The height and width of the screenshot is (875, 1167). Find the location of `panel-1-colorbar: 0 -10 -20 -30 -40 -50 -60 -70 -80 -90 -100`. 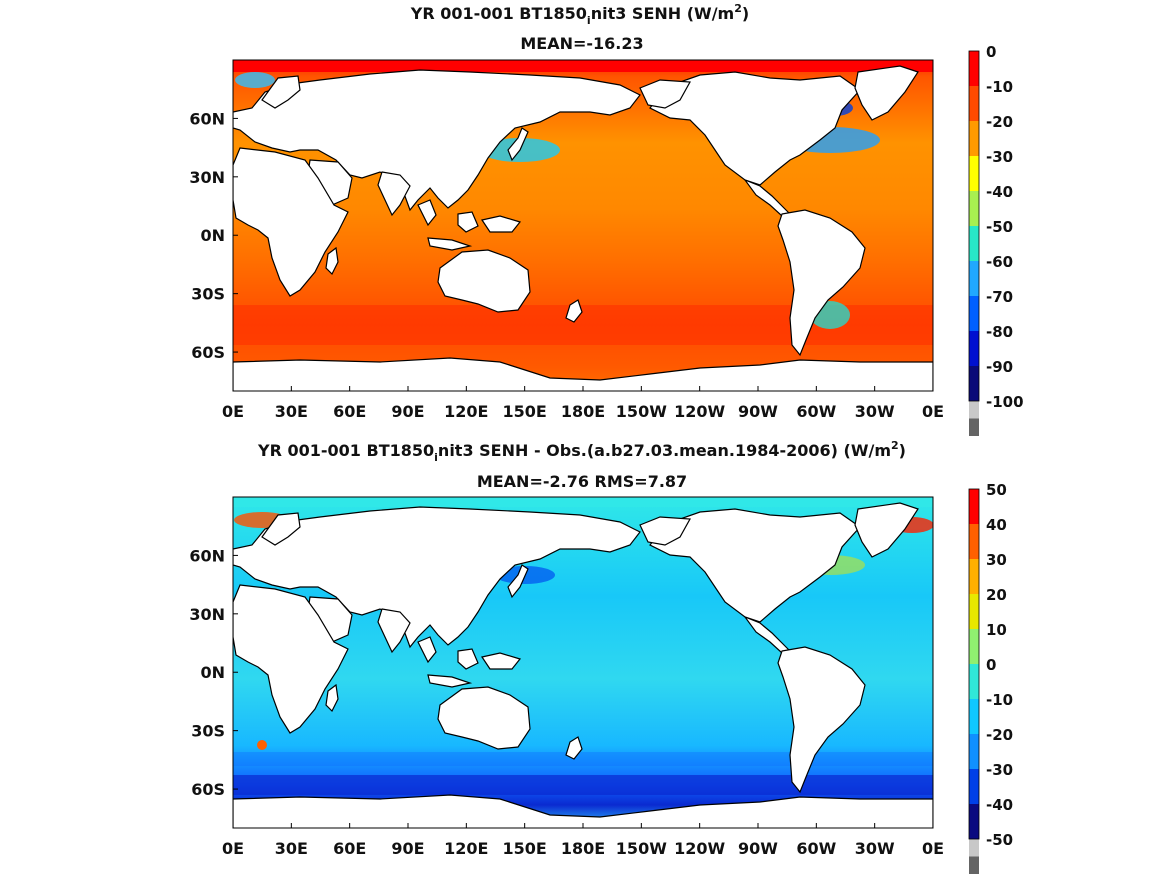

panel-1-colorbar: 0 -10 -20 -30 -40 -50 -60 -70 -80 -90 -100 is located at coordinates (996, 239).